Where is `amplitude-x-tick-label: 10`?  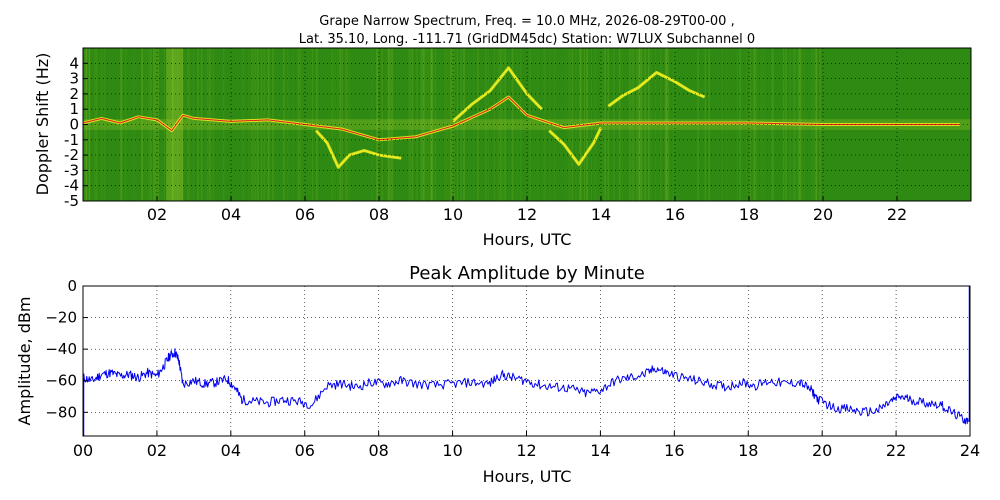
amplitude-x-tick-label: 10 is located at coordinates (452, 450).